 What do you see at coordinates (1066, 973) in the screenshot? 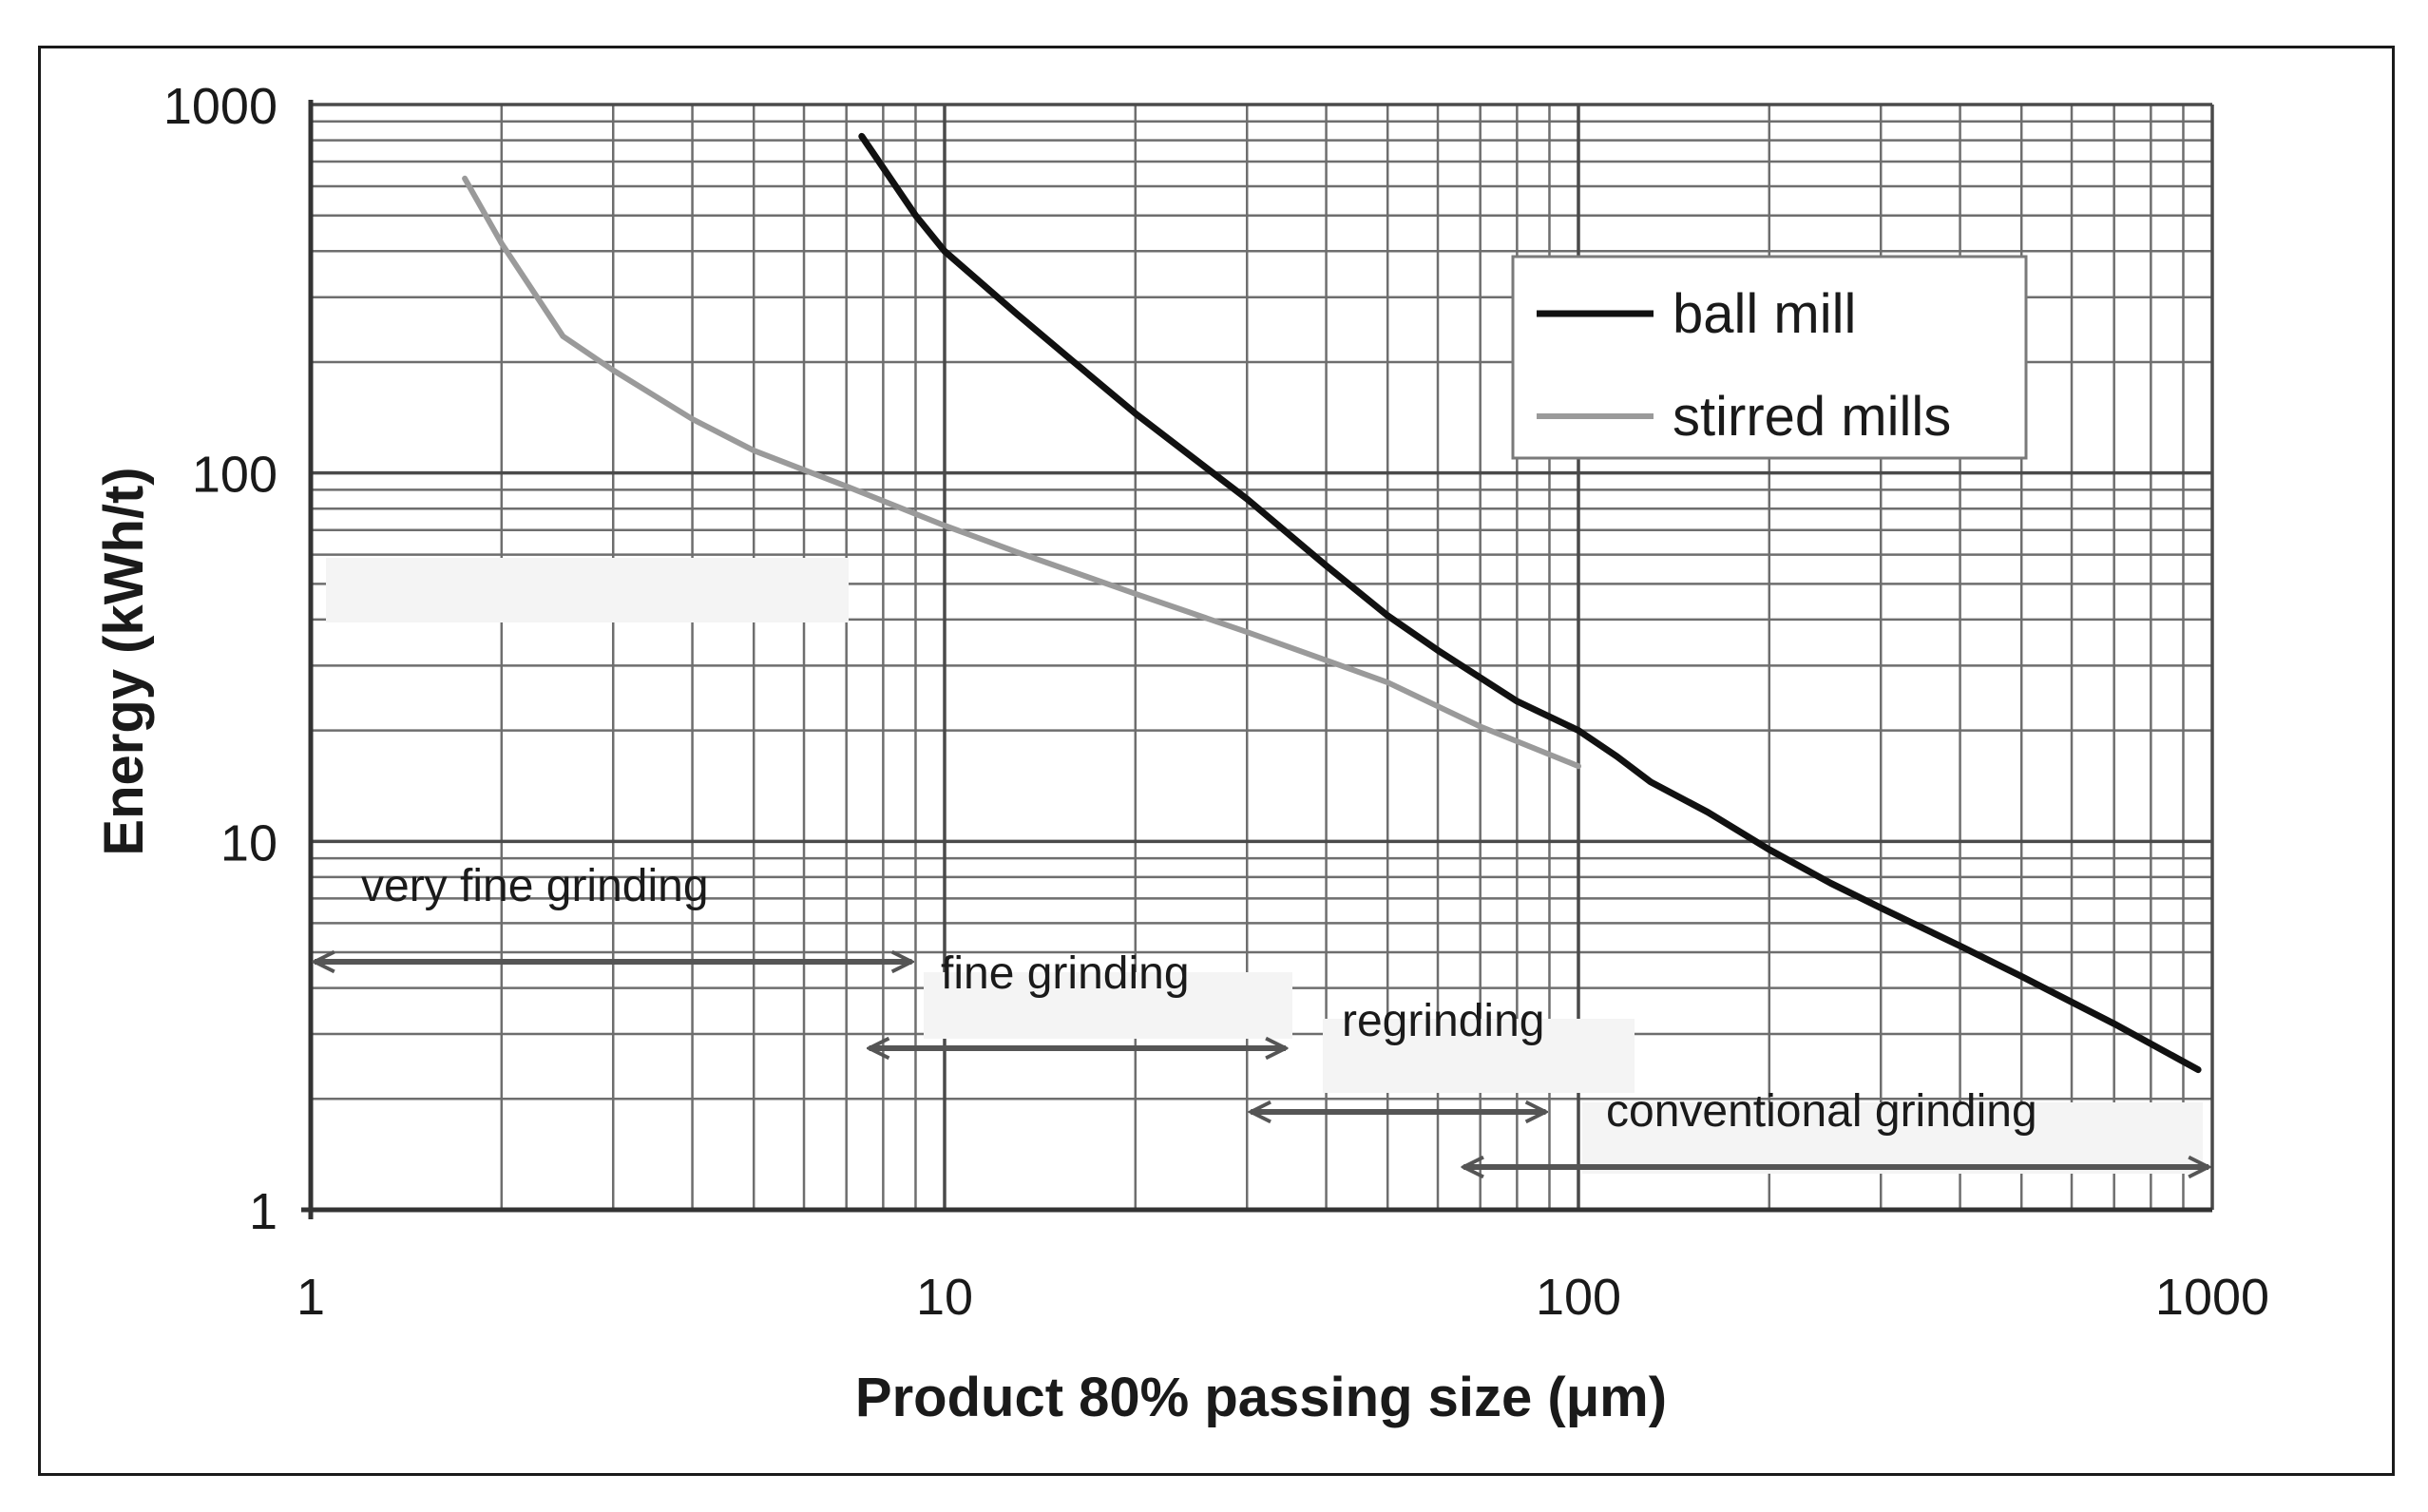
I see `region-label: fine grinding` at bounding box center [1066, 973].